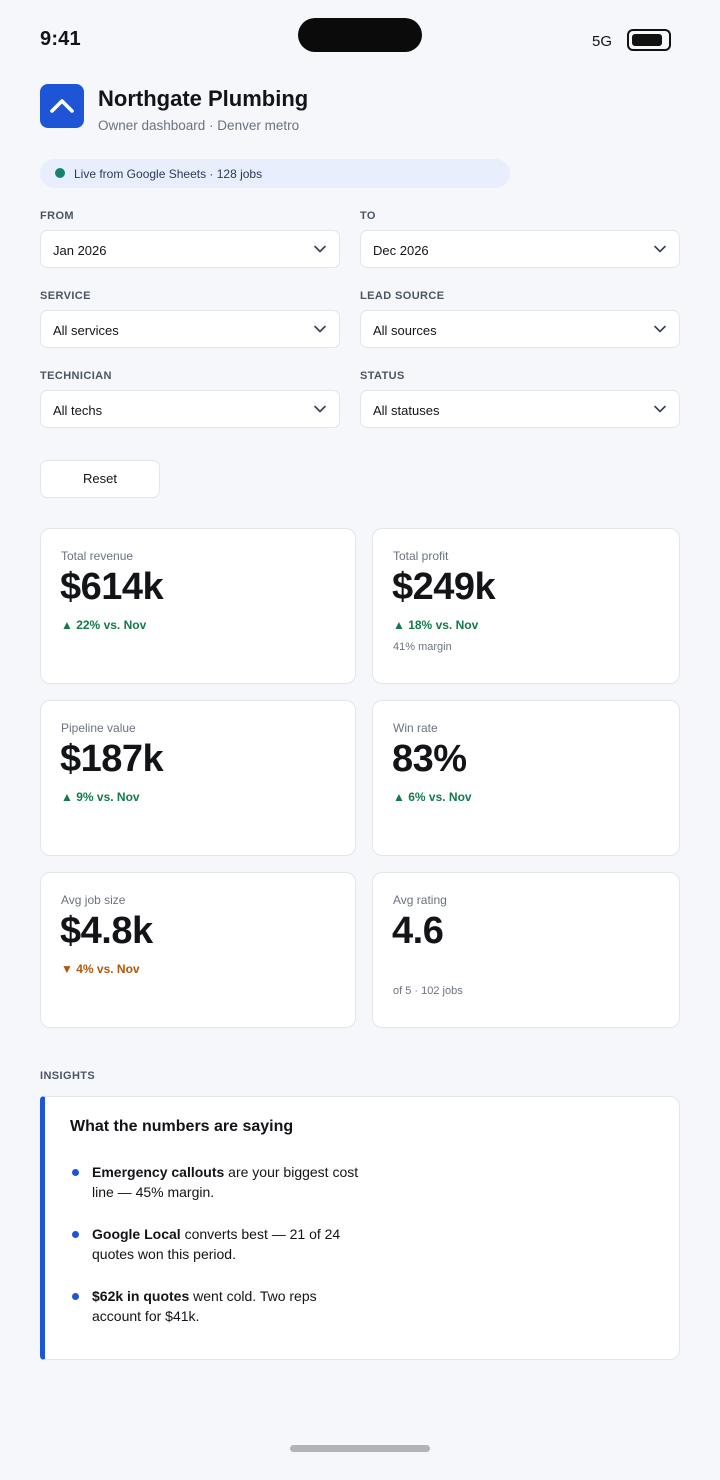  I want to click on kpi-card-avg-rating: Avg rating 4.6 of 5 · 102 jobs, so click(526, 950).